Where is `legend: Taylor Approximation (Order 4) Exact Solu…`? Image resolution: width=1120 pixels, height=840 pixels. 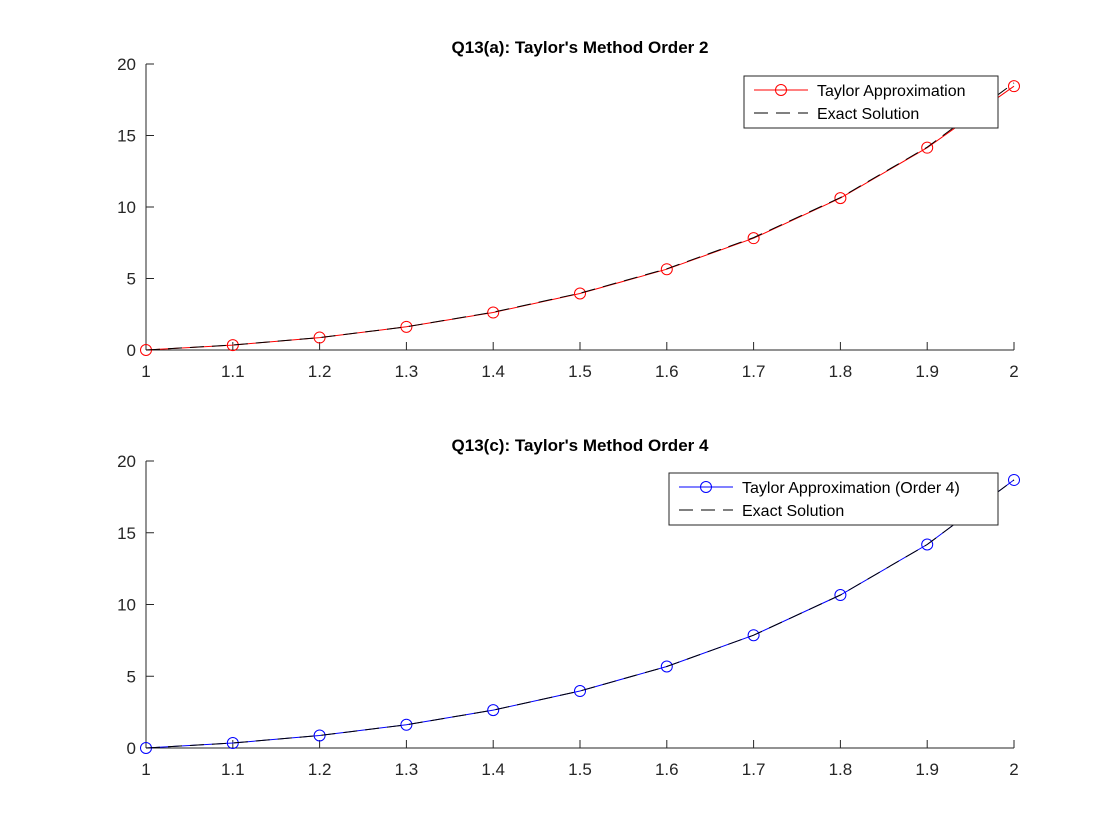 legend: Taylor Approximation (Order 4) Exact Solu… is located at coordinates (833, 499).